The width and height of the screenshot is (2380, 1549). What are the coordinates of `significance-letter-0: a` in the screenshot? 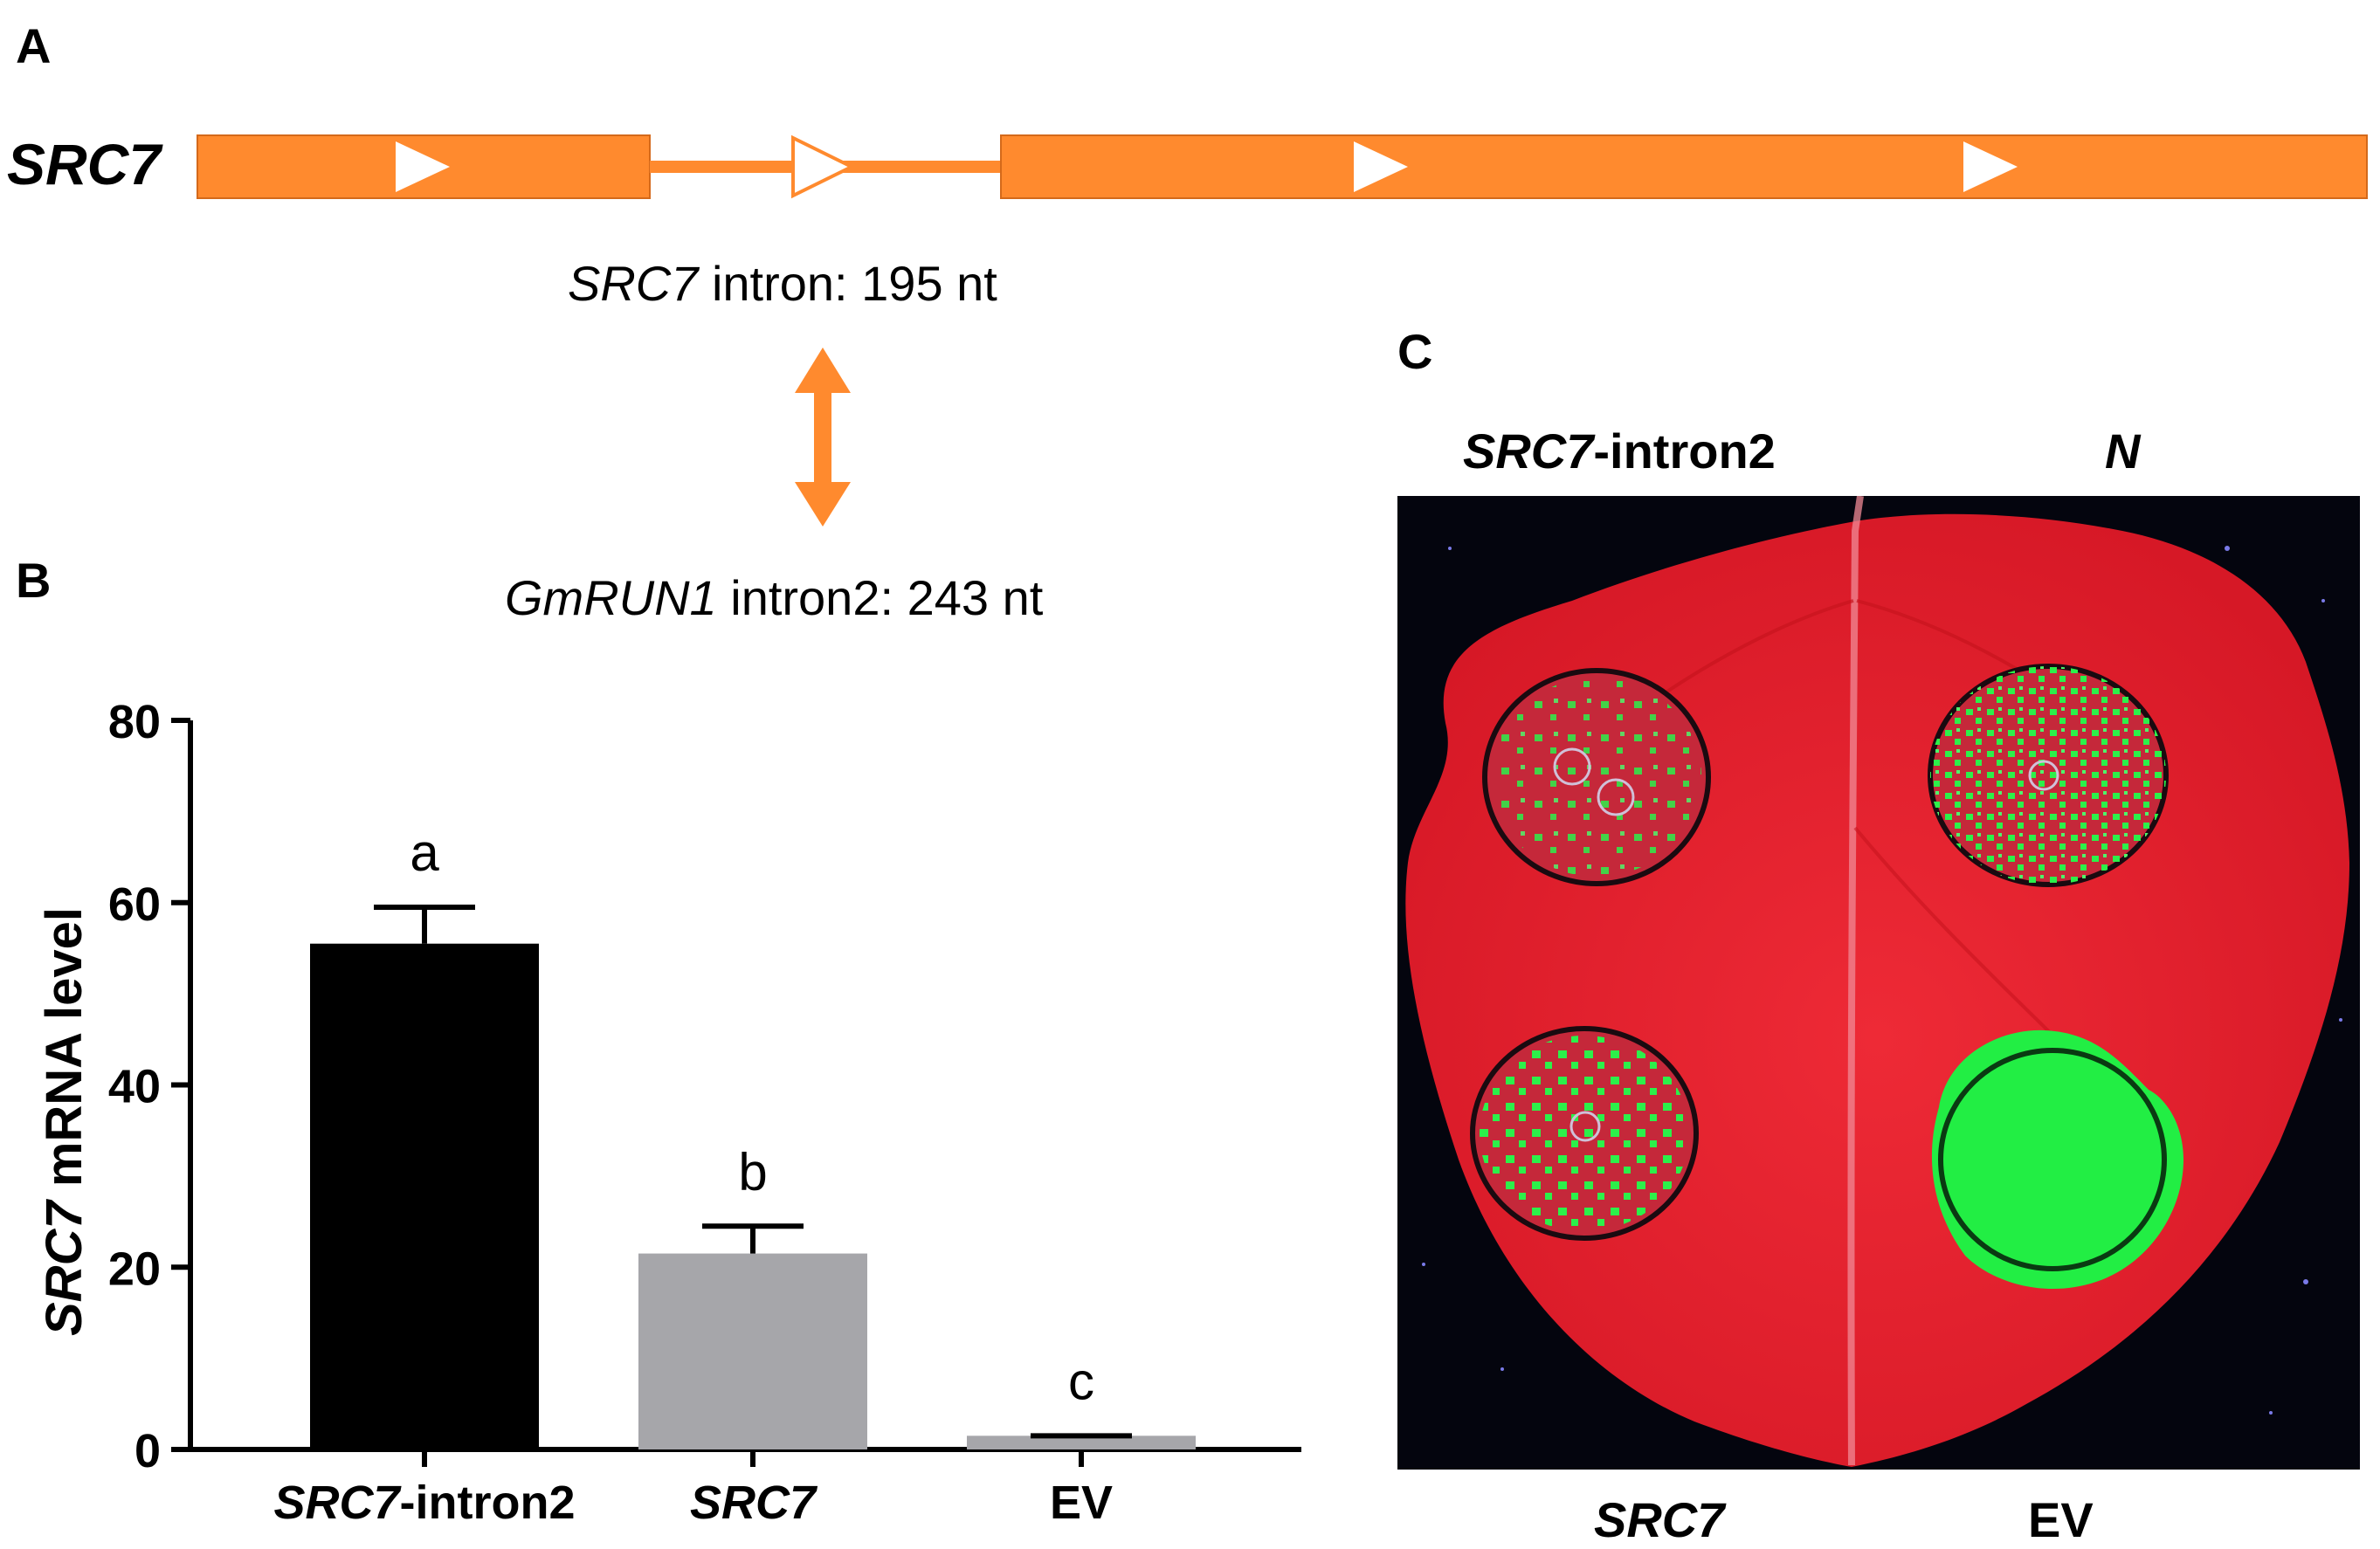 It's located at (424, 853).